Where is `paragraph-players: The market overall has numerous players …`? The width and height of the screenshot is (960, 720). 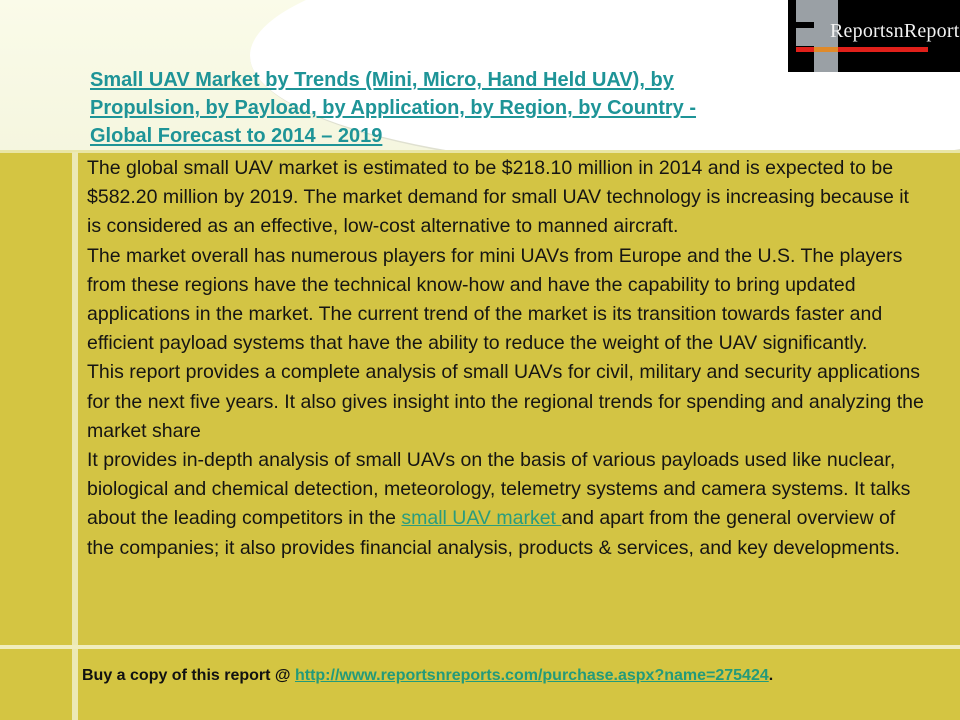
paragraph-players: The market overall has numerous players … is located at coordinates (495, 299).